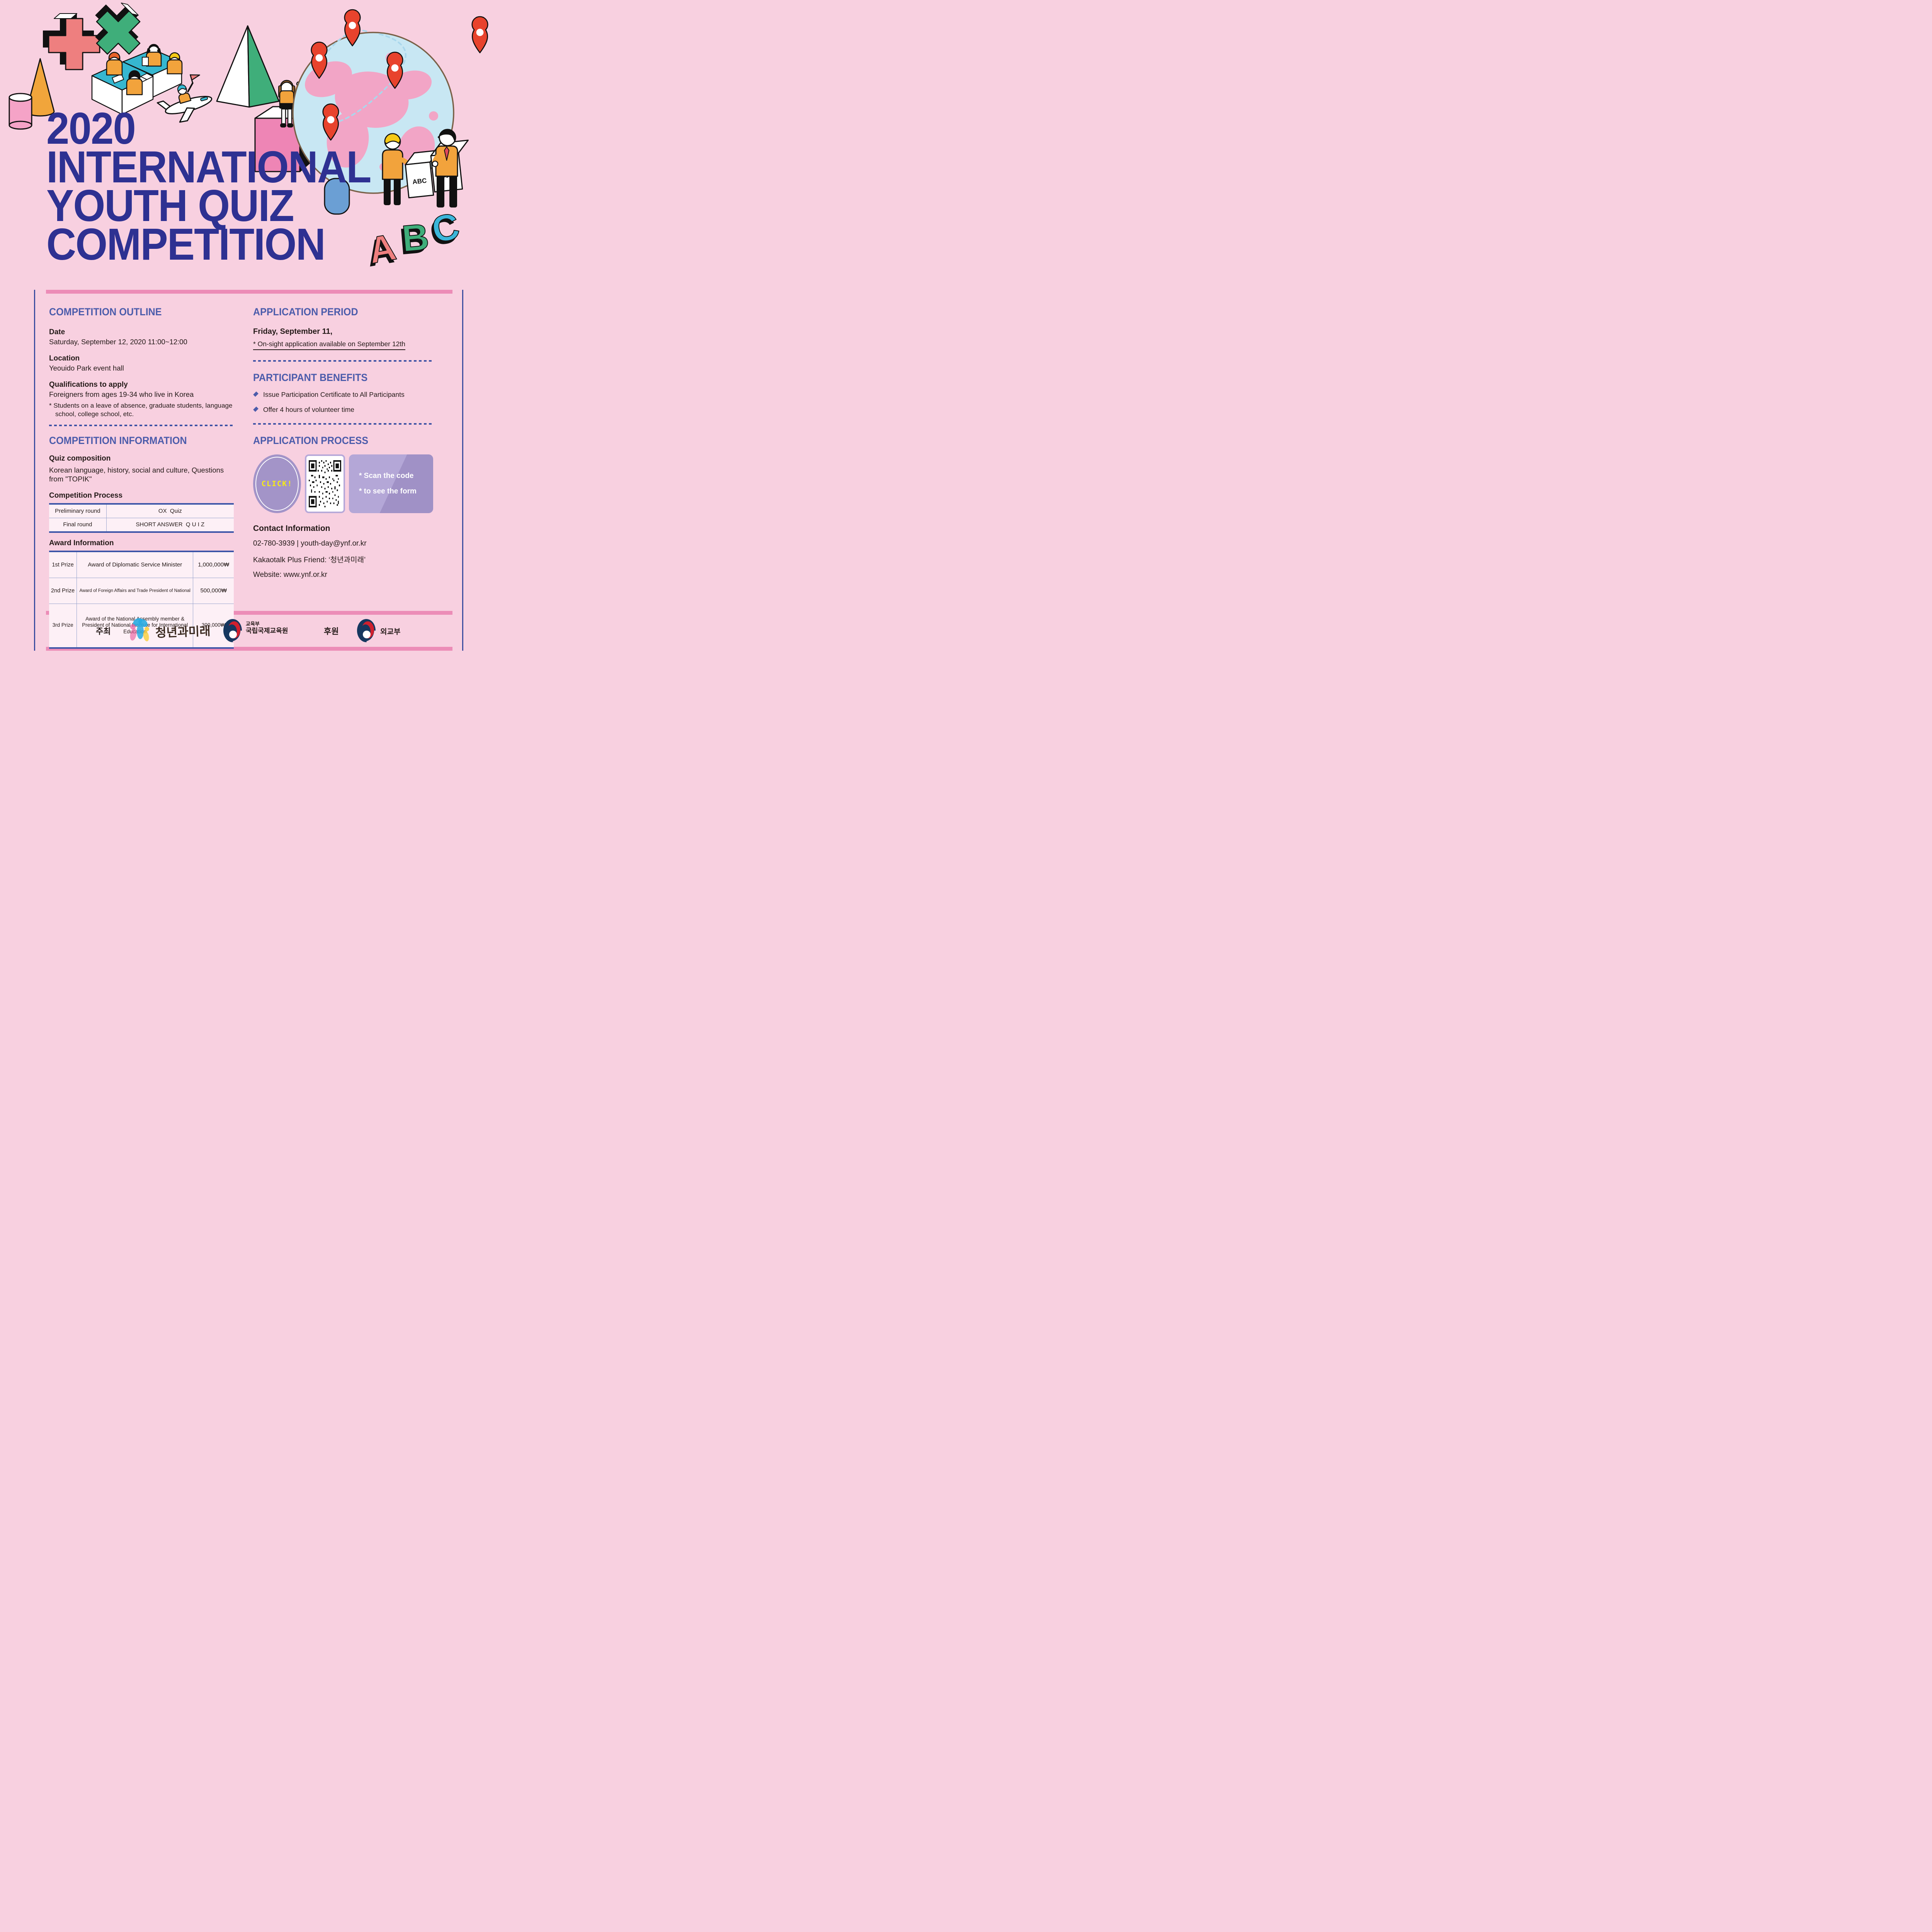 This screenshot has width=1932, height=1932. What do you see at coordinates (63, 625) in the screenshot?
I see `prize-cell: 3rd Prize` at bounding box center [63, 625].